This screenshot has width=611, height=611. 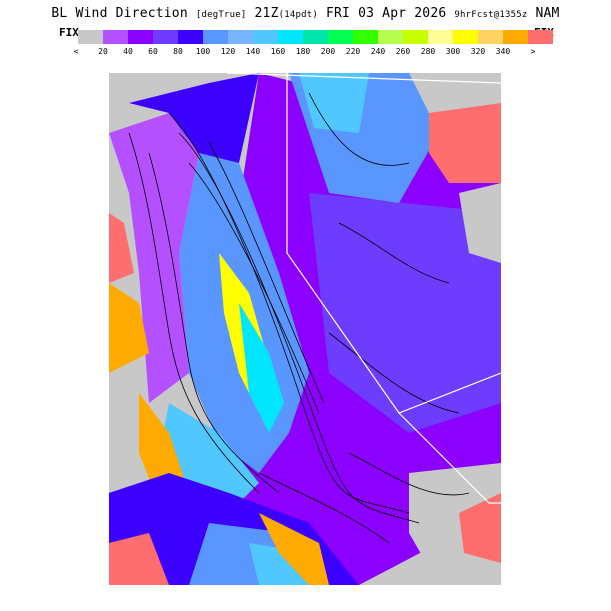 What do you see at coordinates (153, 51) in the screenshot?
I see `legend-tick-label: 60` at bounding box center [153, 51].